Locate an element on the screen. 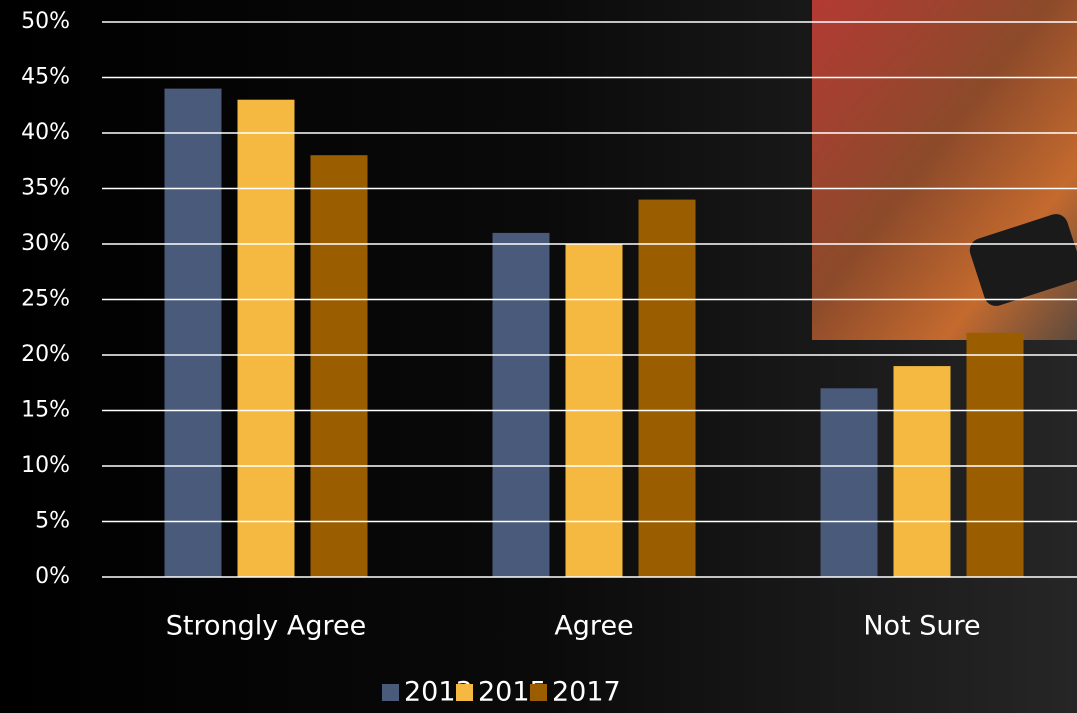  x-tick-label: Not Sure is located at coordinates (921, 626).